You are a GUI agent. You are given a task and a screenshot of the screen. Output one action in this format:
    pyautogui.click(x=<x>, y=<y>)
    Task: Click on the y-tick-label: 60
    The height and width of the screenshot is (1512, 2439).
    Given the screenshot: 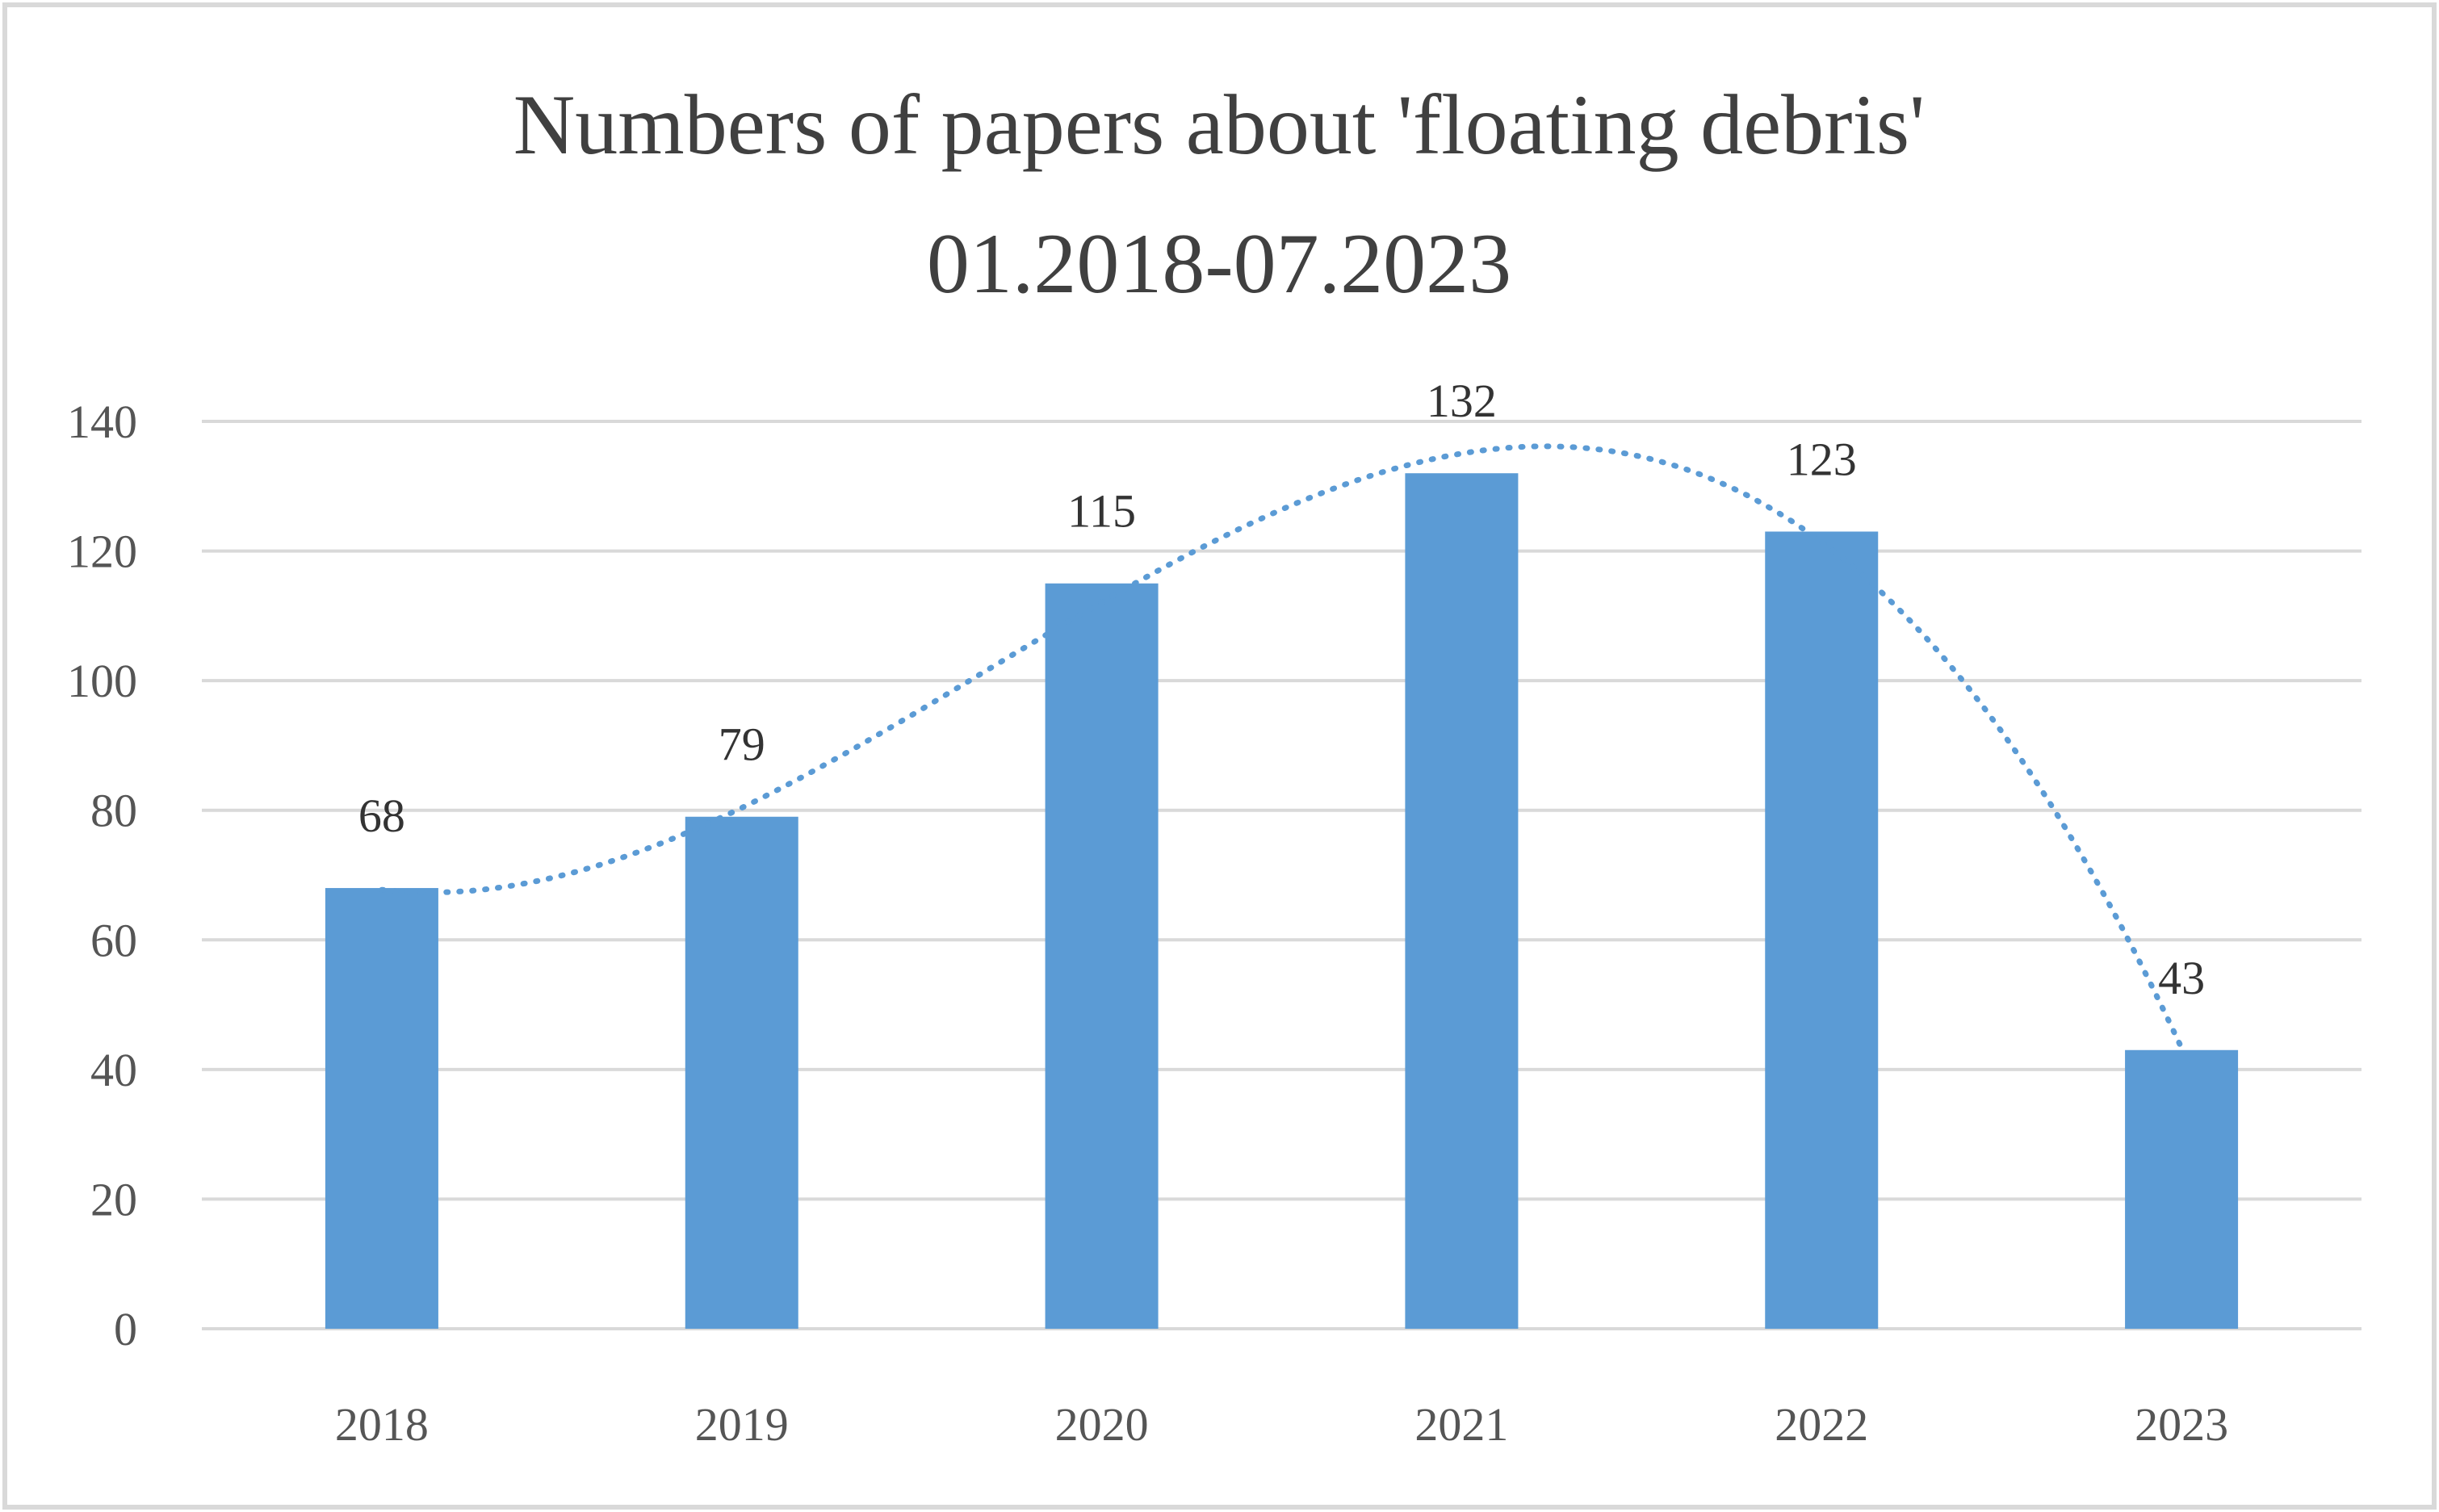 What is the action you would take?
    pyautogui.click(x=113, y=940)
    